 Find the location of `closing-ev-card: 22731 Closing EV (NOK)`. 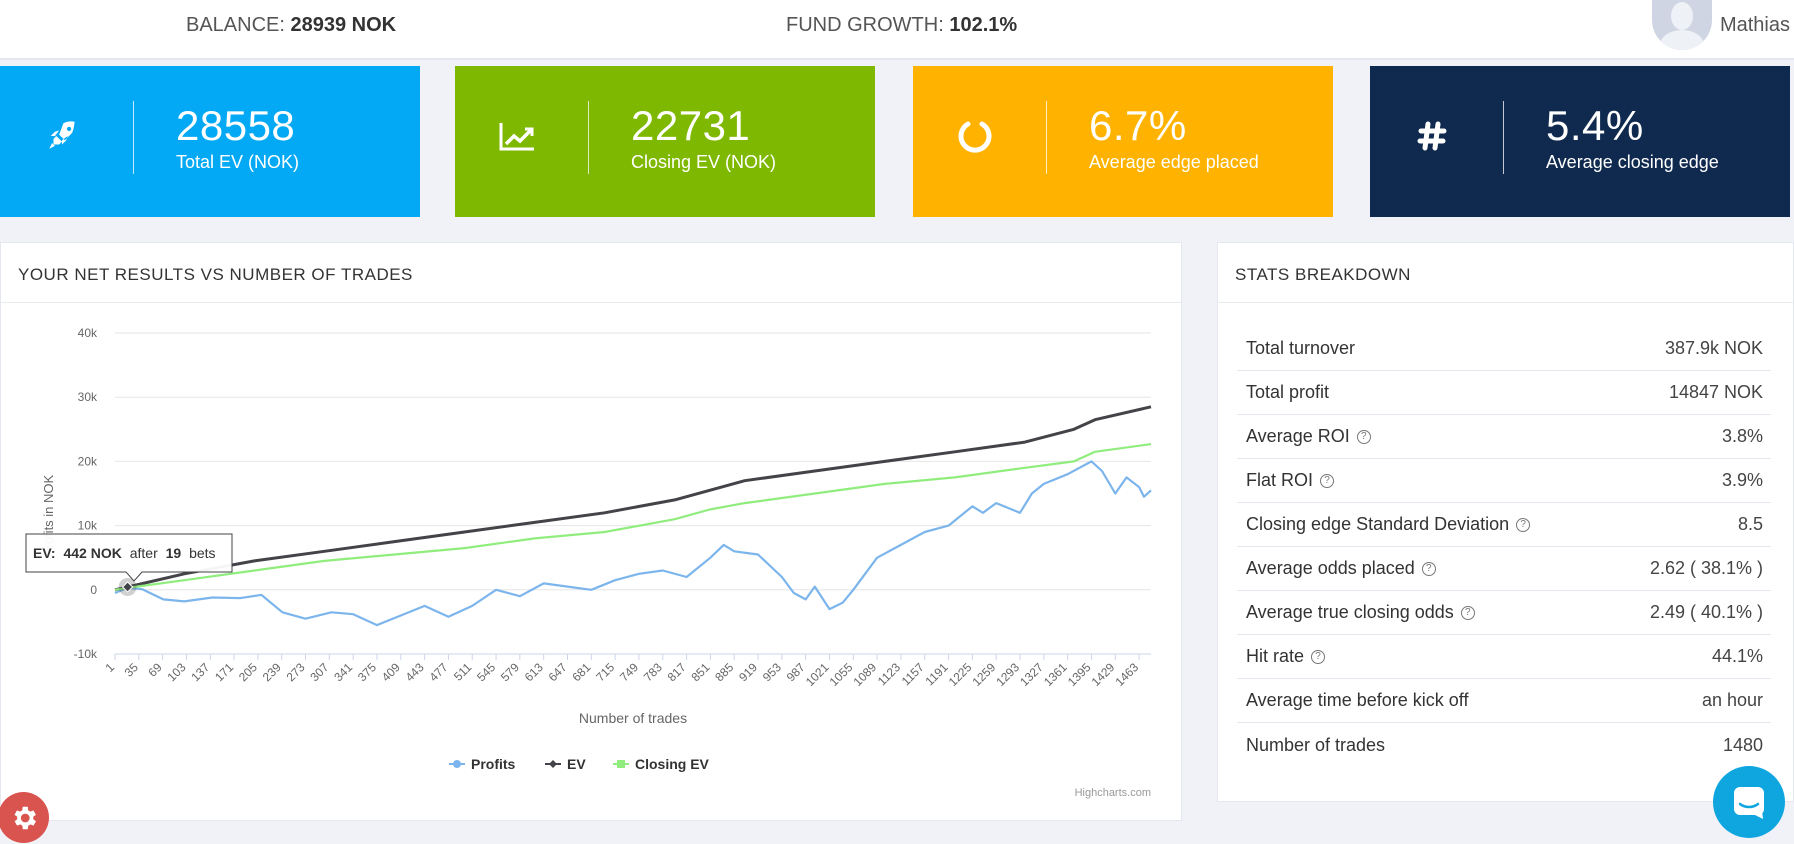

closing-ev-card: 22731 Closing EV (NOK) is located at coordinates (665, 141).